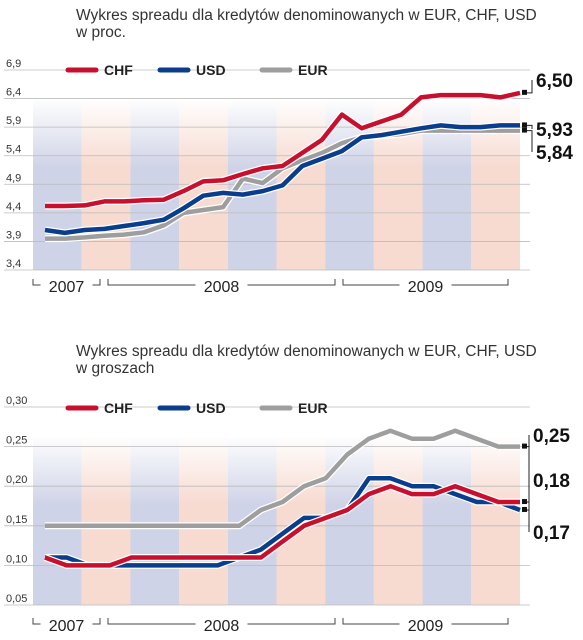 The image size is (583, 640). Describe the element at coordinates (551, 481) in the screenshot. I see `end-value-label: 0,18` at that location.